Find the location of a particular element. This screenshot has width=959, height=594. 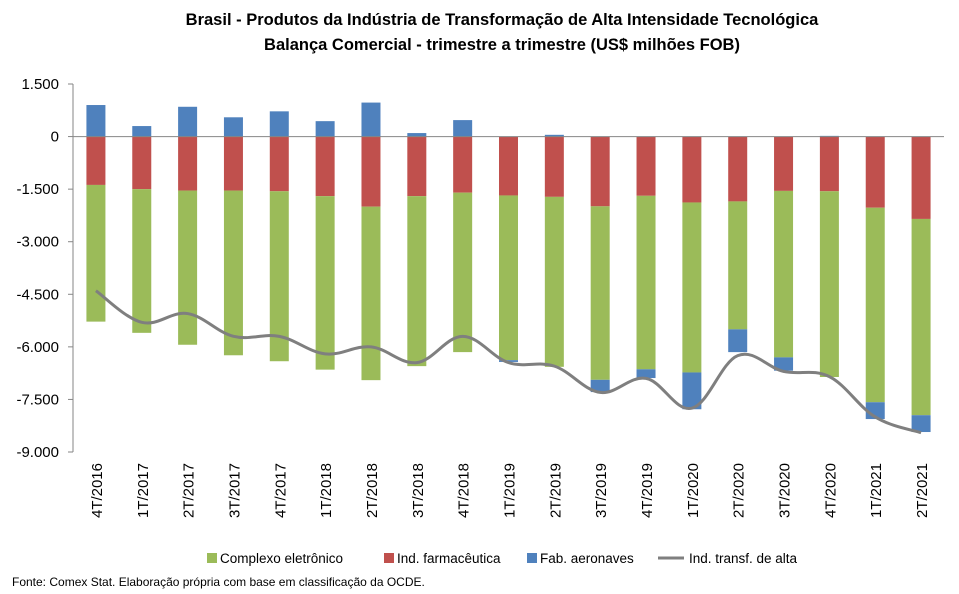

x-tick-label: 1T/2018 is located at coordinates (326, 490).